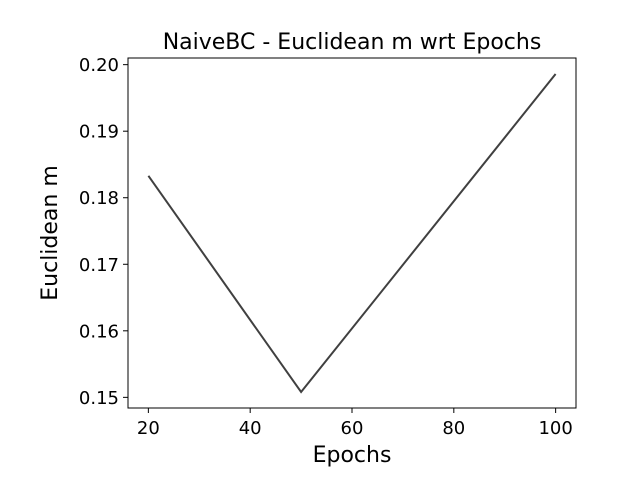 This screenshot has height=480, width=640. Describe the element at coordinates (352, 455) in the screenshot. I see `x-axis-label: Epochs` at that location.